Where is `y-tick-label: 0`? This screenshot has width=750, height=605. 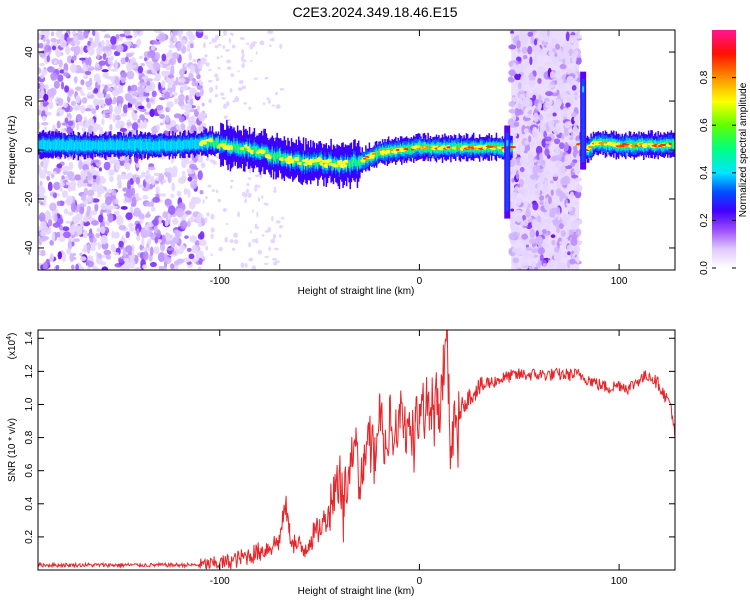 y-tick-label: 0 is located at coordinates (29, 150).